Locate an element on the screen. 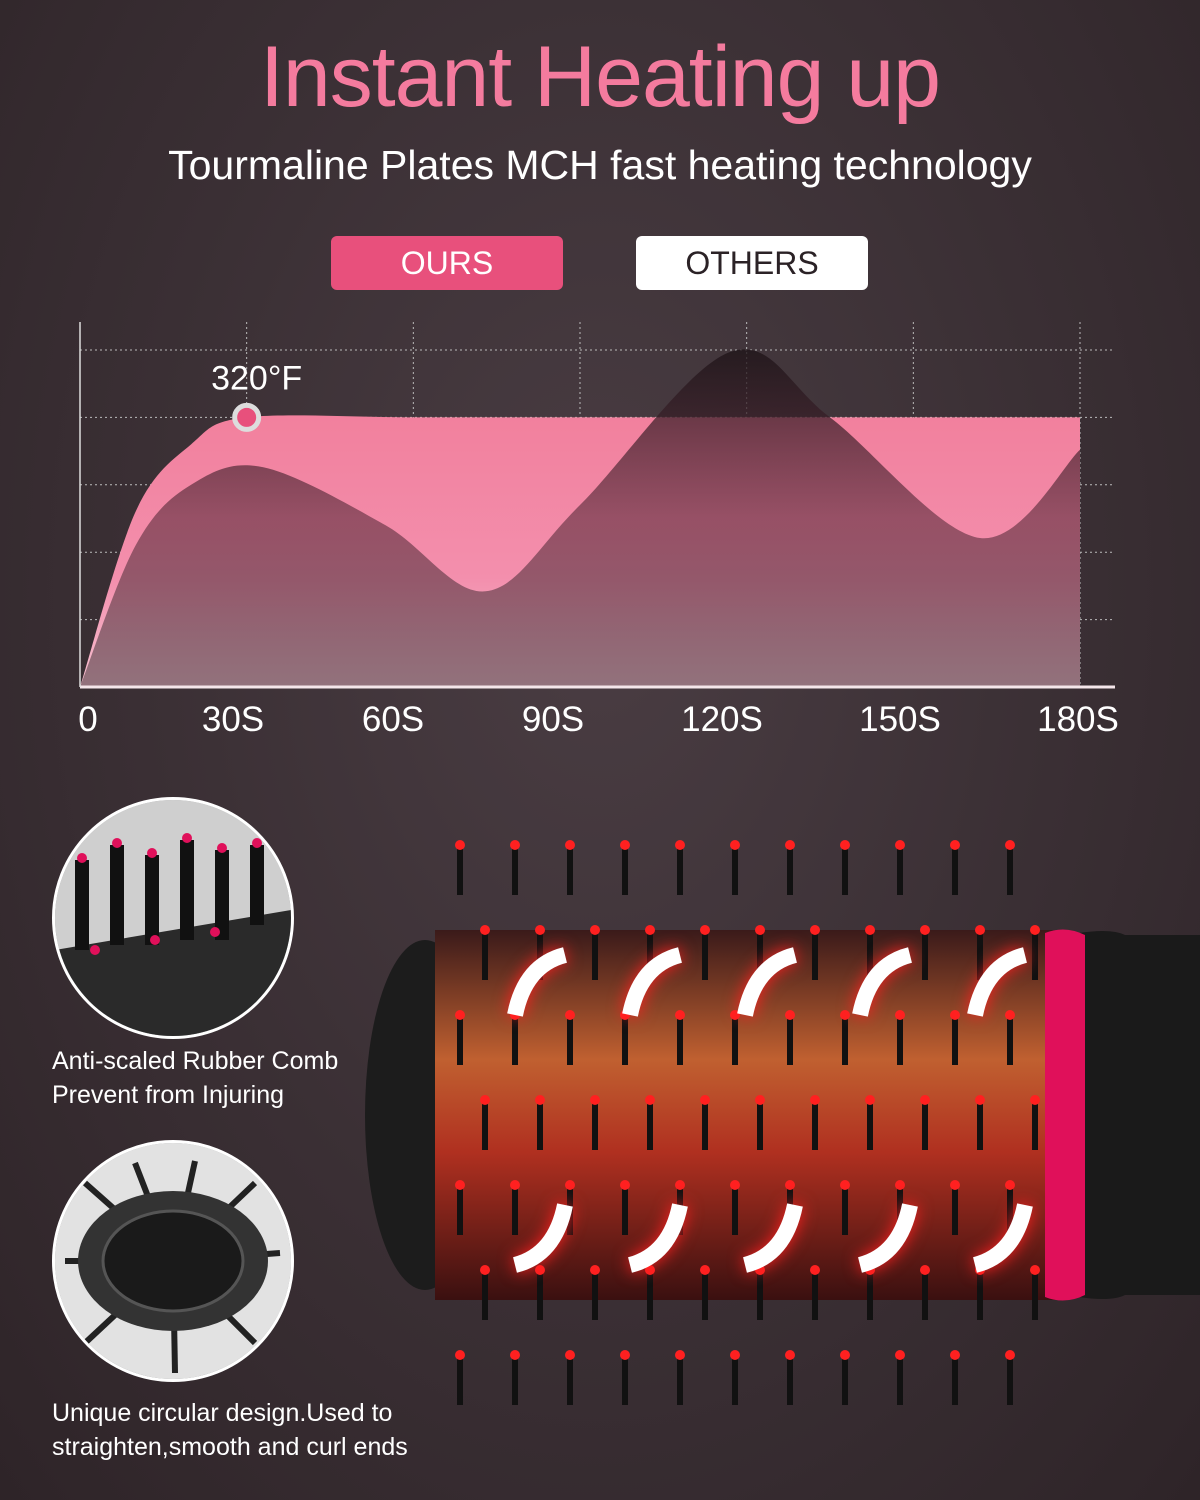  x-tick-label: 180S is located at coordinates (1078, 719).